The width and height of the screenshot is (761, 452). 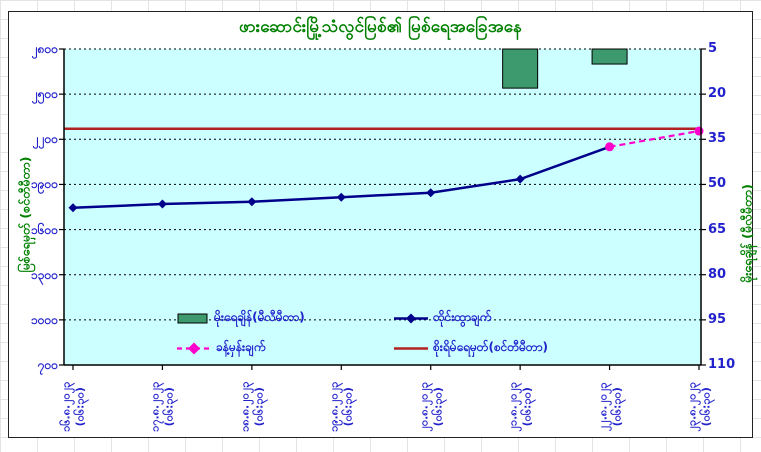 I want to click on legend-item-danger-level: စိုးရိမ်ရေမှတ်(စင်တီမီတာ), so click(x=471, y=348).